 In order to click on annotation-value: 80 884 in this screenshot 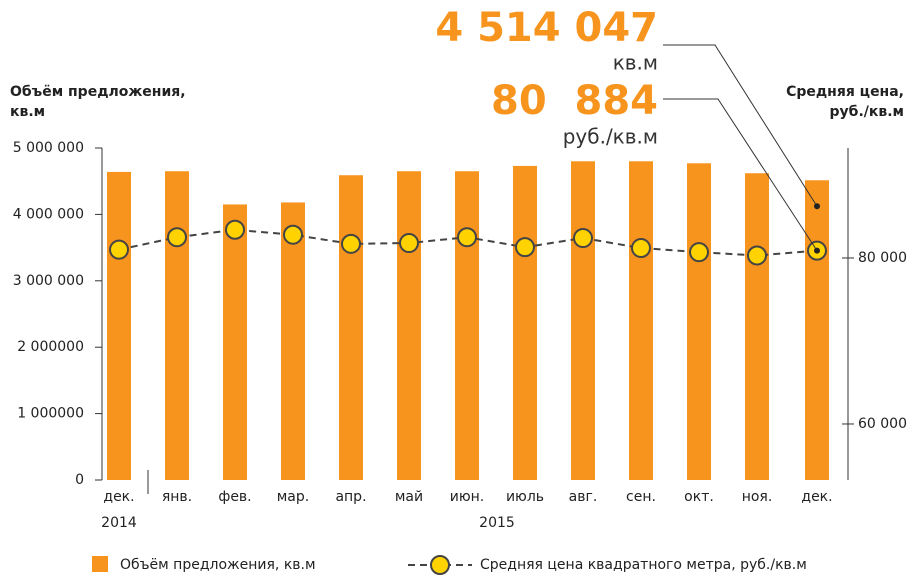, I will do `click(574, 101)`.